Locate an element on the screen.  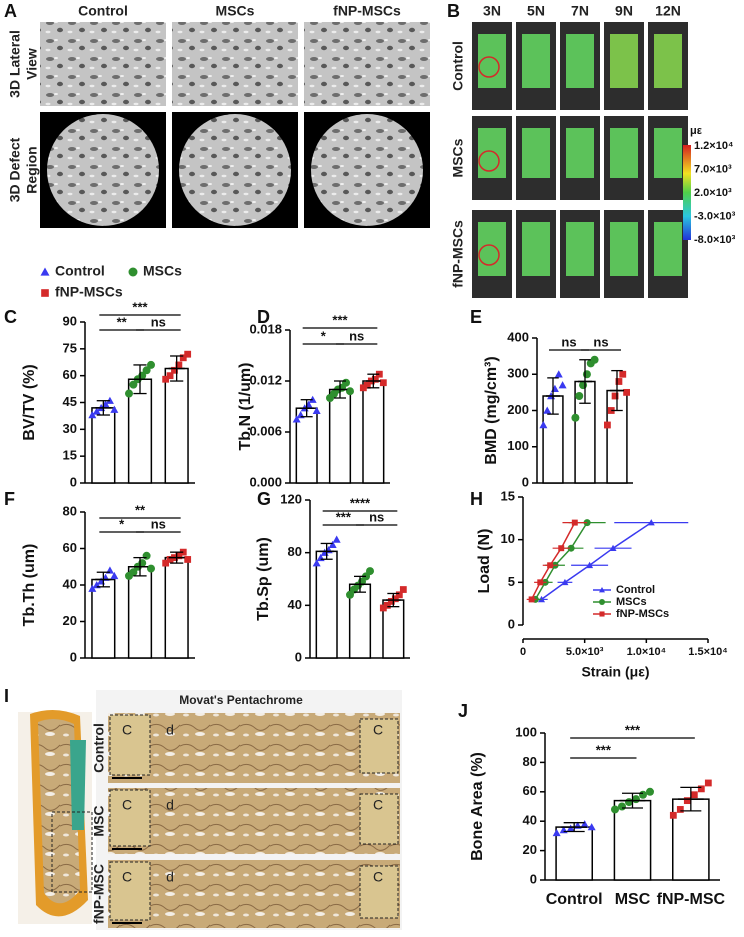
y-axis-title: Load (N) is located at coordinates (484, 561).